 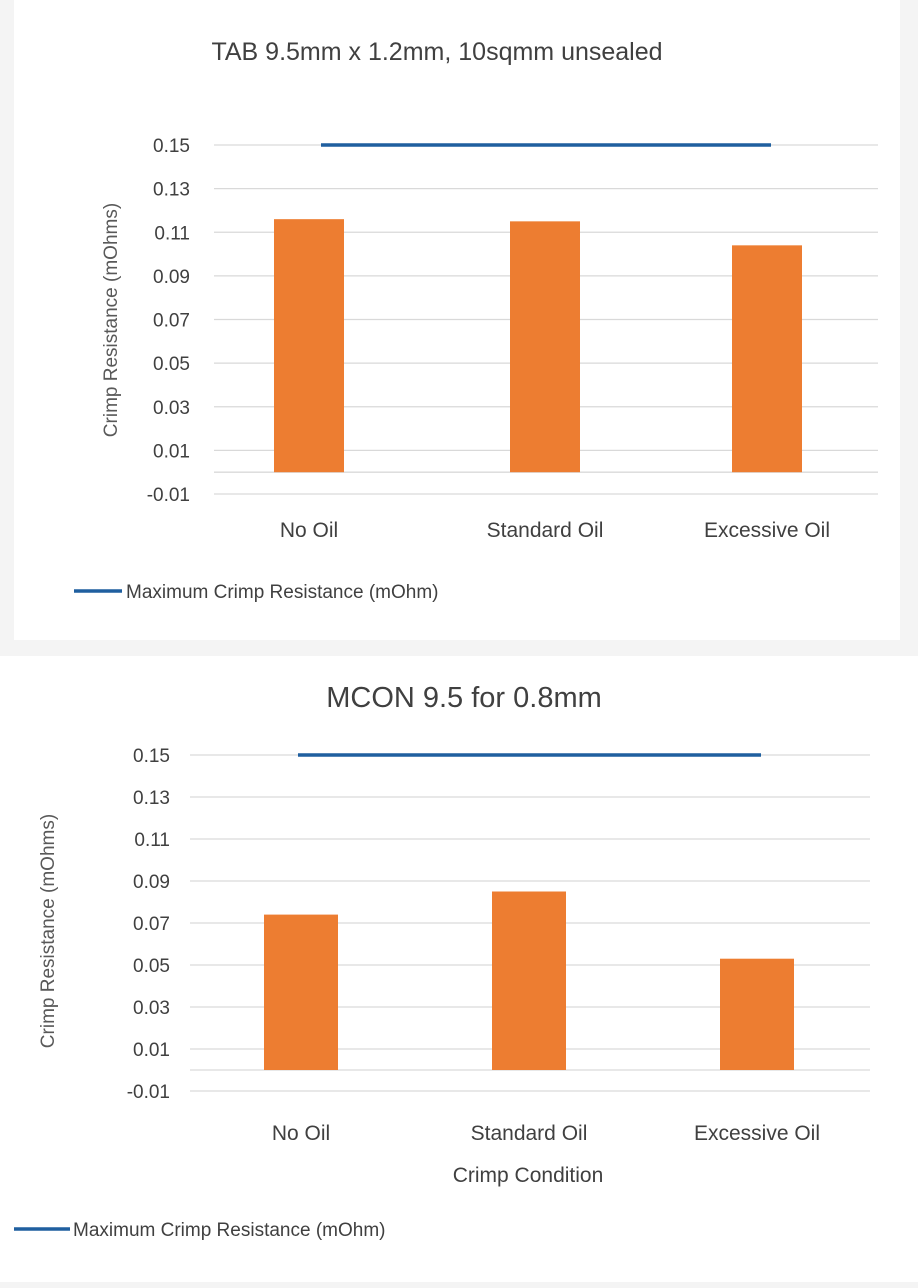 What do you see at coordinates (464, 698) in the screenshot?
I see `chart-title: MCON 9.5 for 0.8mm` at bounding box center [464, 698].